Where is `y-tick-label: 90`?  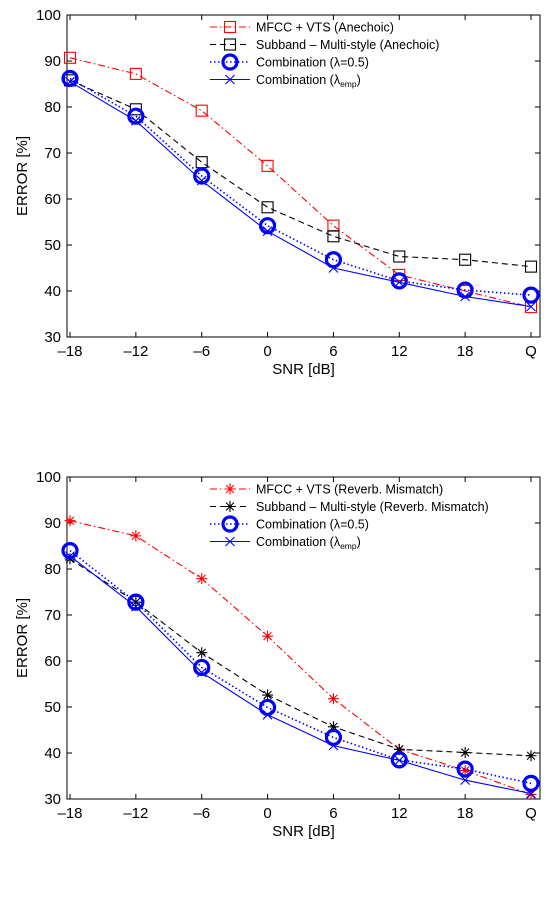
y-tick-label: 90 is located at coordinates (52, 523).